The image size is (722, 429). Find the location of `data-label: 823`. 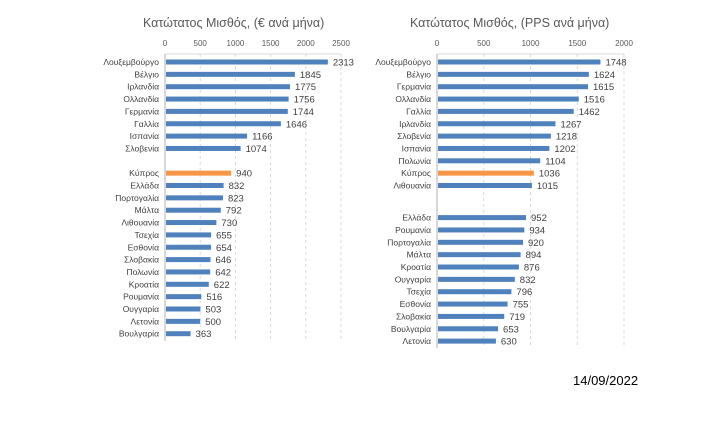

data-label: 823 is located at coordinates (236, 198).